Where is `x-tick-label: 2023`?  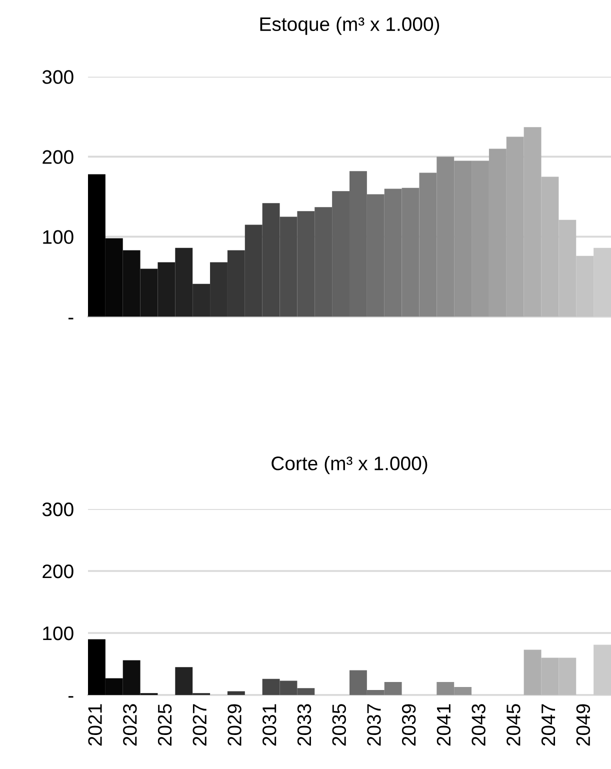 x-tick-label: 2023 is located at coordinates (130, 725).